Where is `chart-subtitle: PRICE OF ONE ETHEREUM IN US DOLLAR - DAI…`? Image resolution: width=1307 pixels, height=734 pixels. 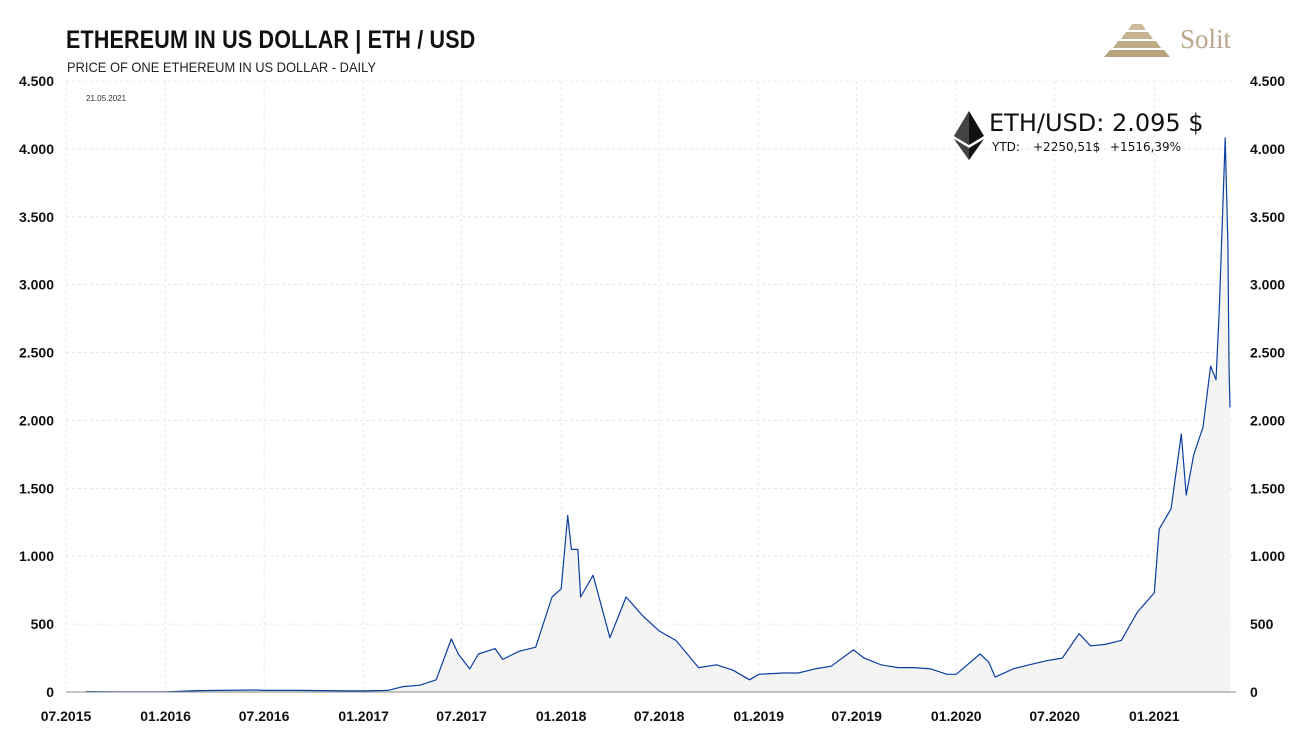 chart-subtitle: PRICE OF ONE ETHEREUM IN US DOLLAR - DAI… is located at coordinates (221, 67).